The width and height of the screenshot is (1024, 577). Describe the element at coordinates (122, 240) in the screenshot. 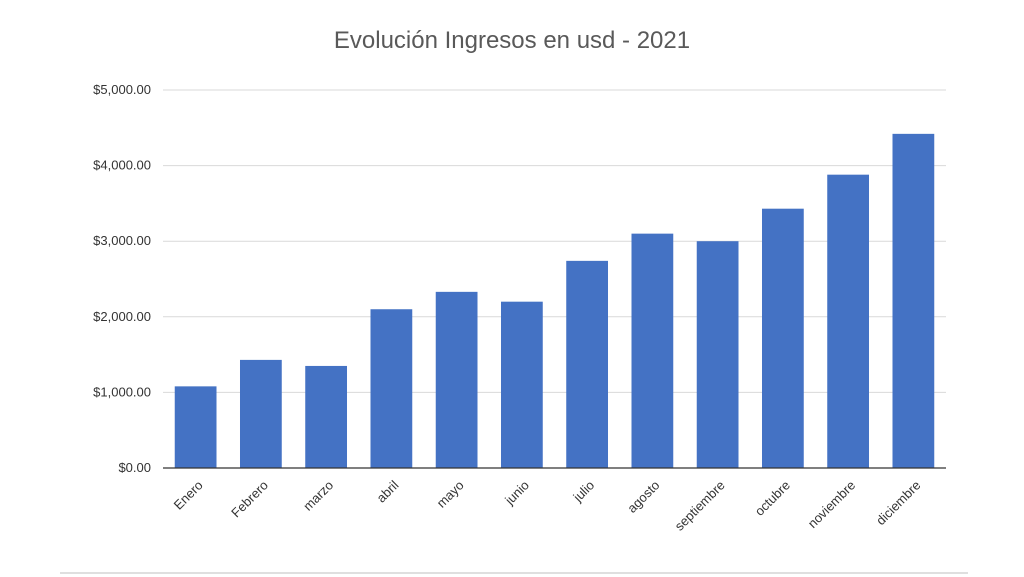

I see `y-tick-label: $3,000.00` at that location.